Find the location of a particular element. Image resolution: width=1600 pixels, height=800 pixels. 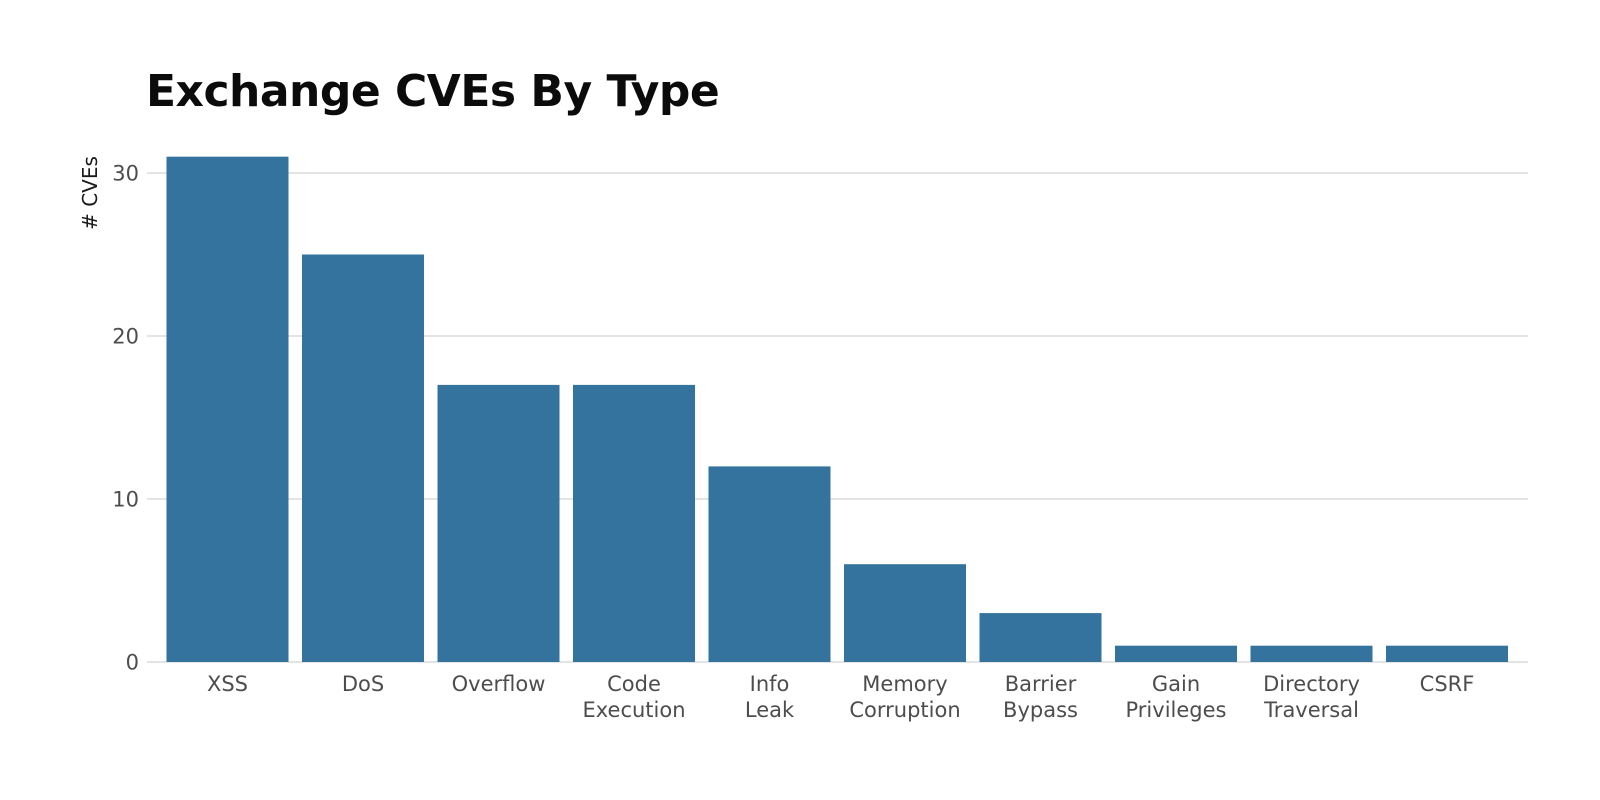

x-tick-label-line: Code is located at coordinates (634, 684).